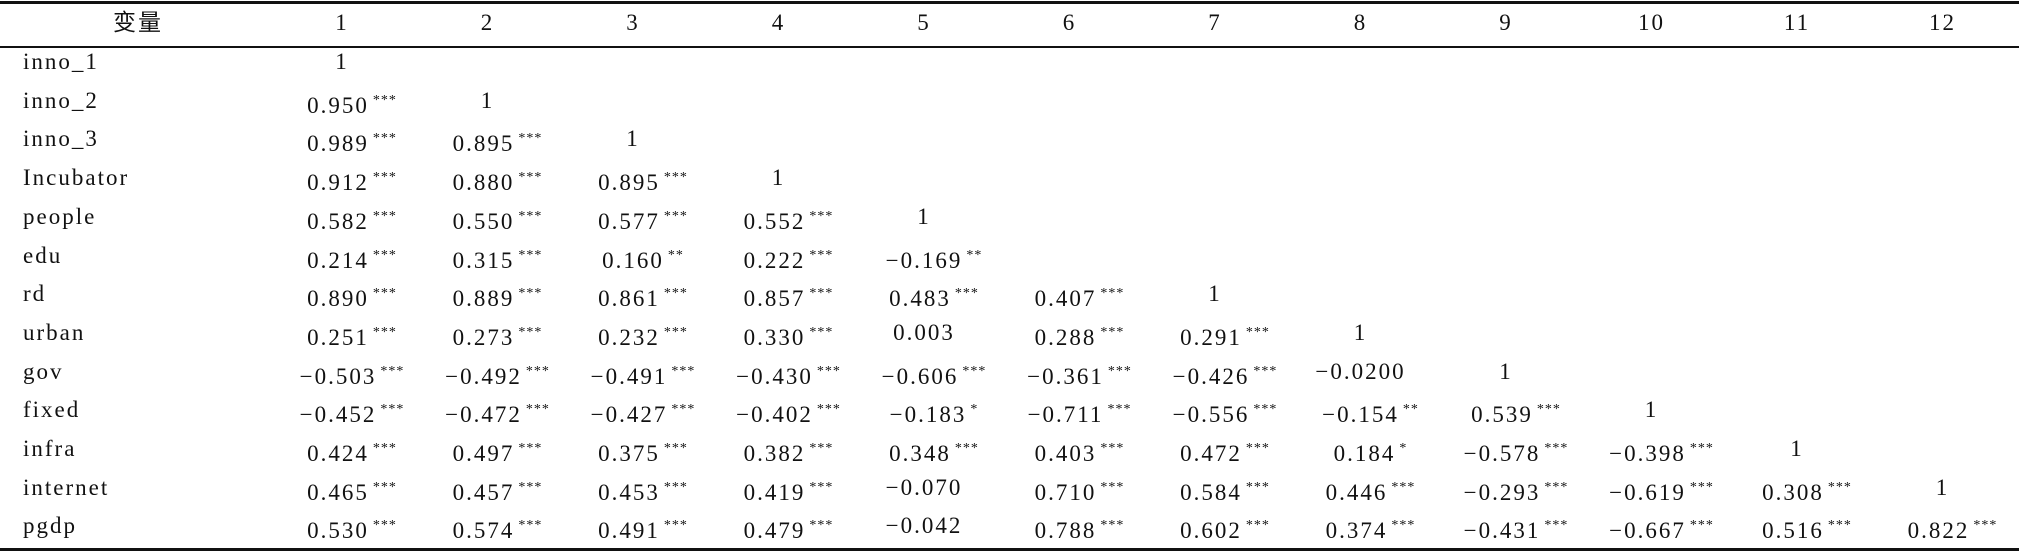 This screenshot has height=552, width=2019. What do you see at coordinates (1502, 492) in the screenshot?
I see `cell-value: −0.293` at bounding box center [1502, 492].